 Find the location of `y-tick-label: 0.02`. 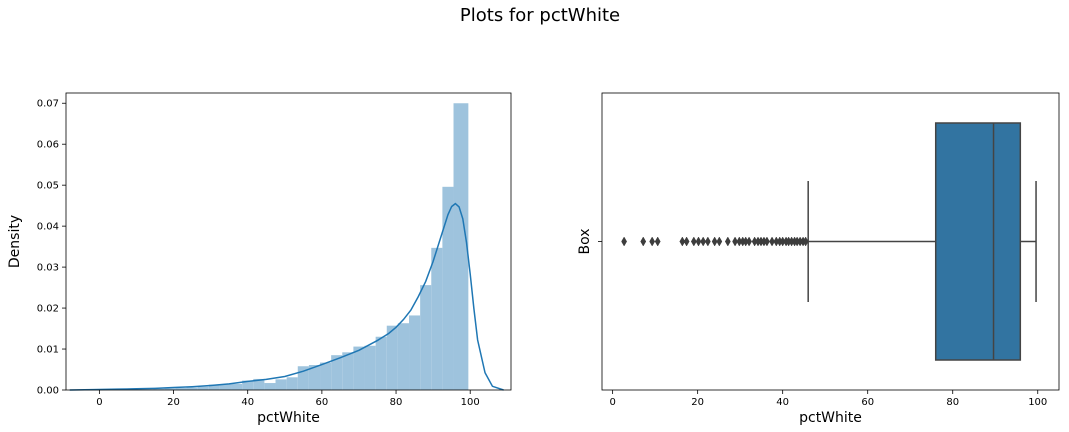

y-tick-label: 0.02 is located at coordinates (48, 309).